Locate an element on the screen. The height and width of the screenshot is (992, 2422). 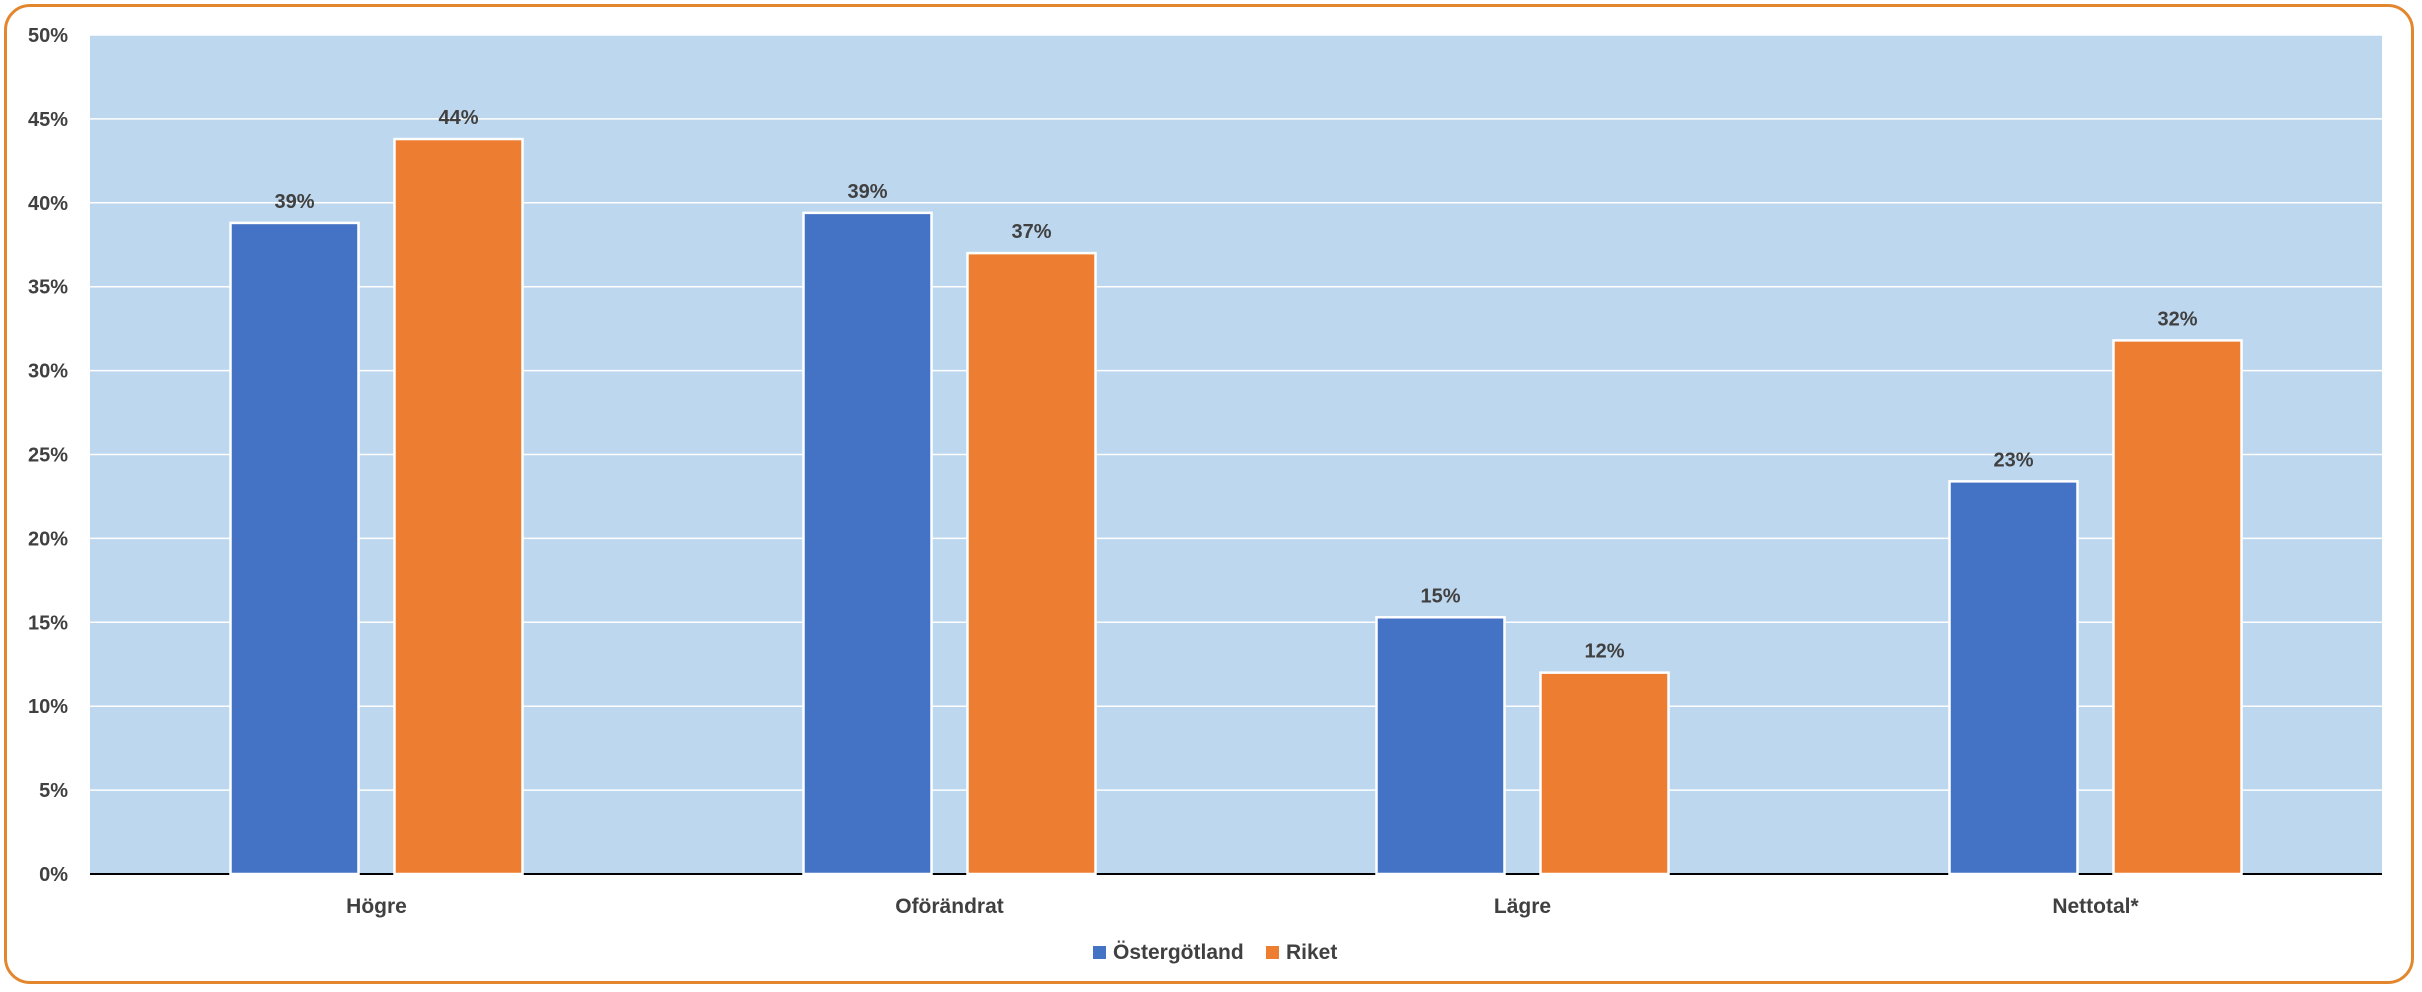
data-label: 23% is located at coordinates (2013, 460).